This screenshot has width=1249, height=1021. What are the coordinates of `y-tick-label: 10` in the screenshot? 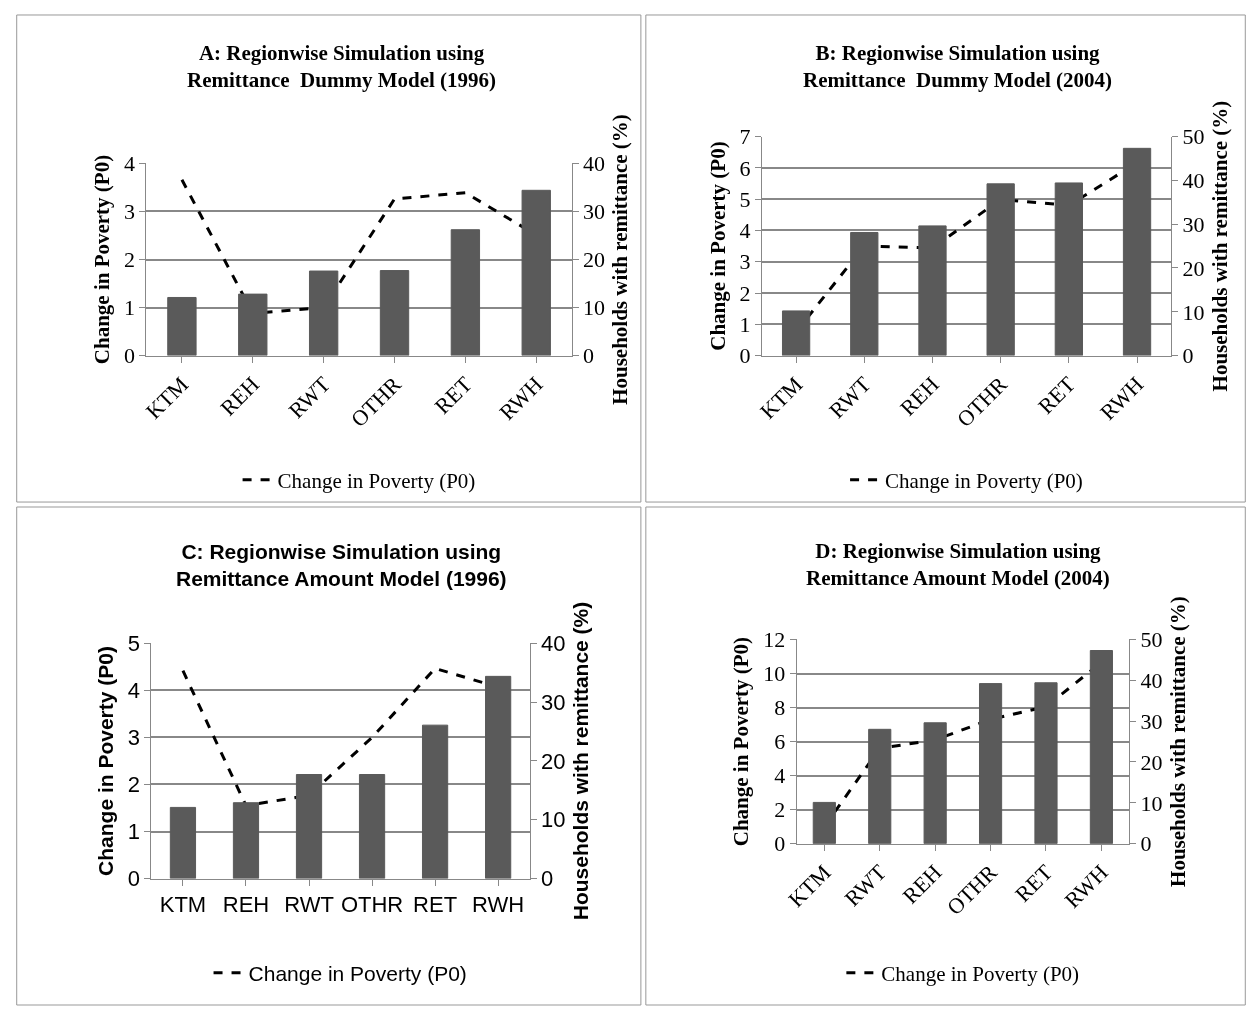 It's located at (774, 674).